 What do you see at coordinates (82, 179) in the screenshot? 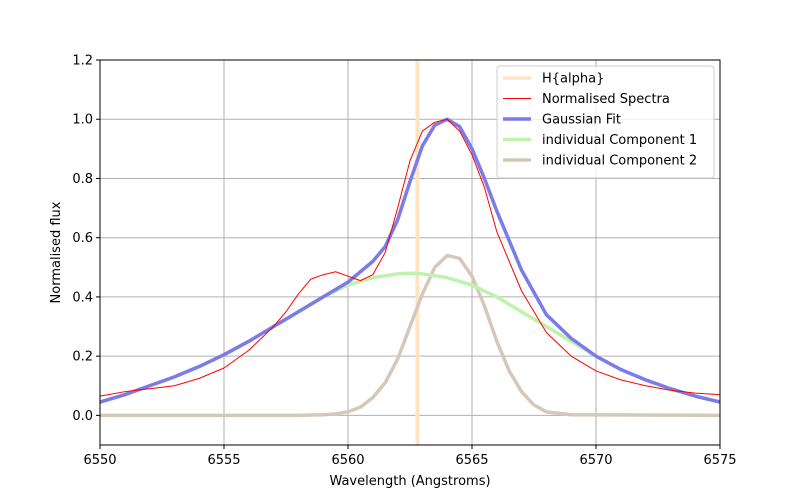
I see `y-tick-label: 0.8` at bounding box center [82, 179].